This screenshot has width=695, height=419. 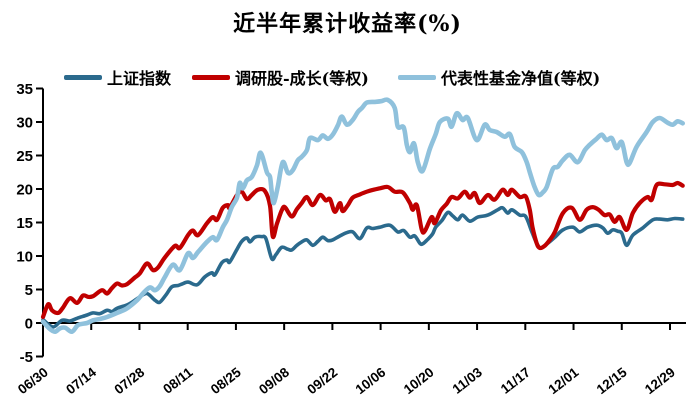 What do you see at coordinates (612, 380) in the screenshot?
I see `x-axis-label: 12/15` at bounding box center [612, 380].